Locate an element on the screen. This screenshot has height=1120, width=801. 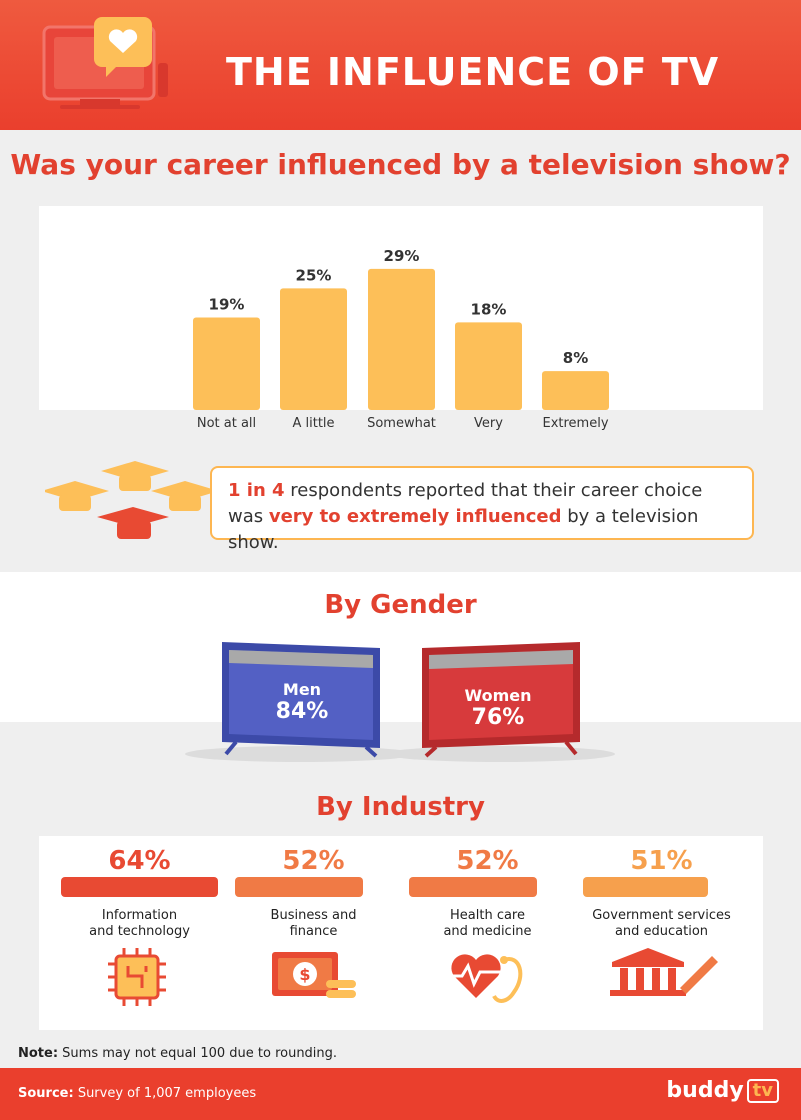
industry-label: Business and finance is located at coordinates (314, 924).